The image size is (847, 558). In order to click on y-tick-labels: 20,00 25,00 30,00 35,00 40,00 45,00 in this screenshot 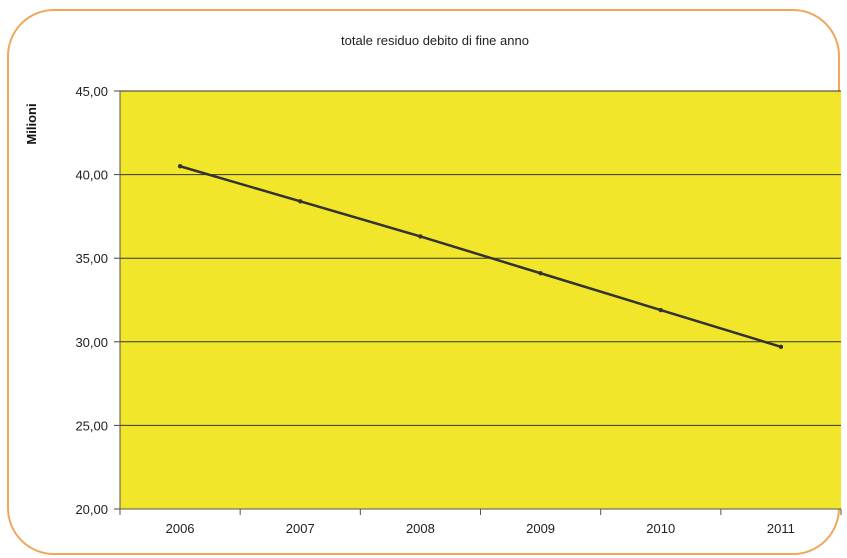, I will do `click(91, 300)`.